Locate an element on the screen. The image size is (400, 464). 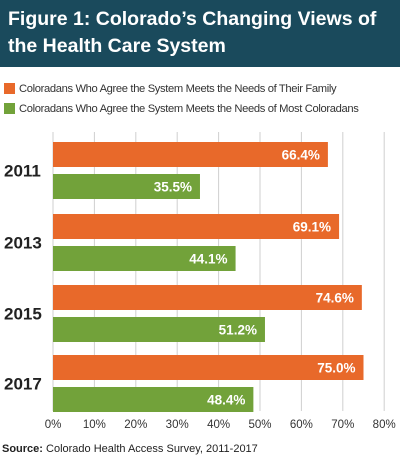
data-label: 66.4% is located at coordinates (301, 155).